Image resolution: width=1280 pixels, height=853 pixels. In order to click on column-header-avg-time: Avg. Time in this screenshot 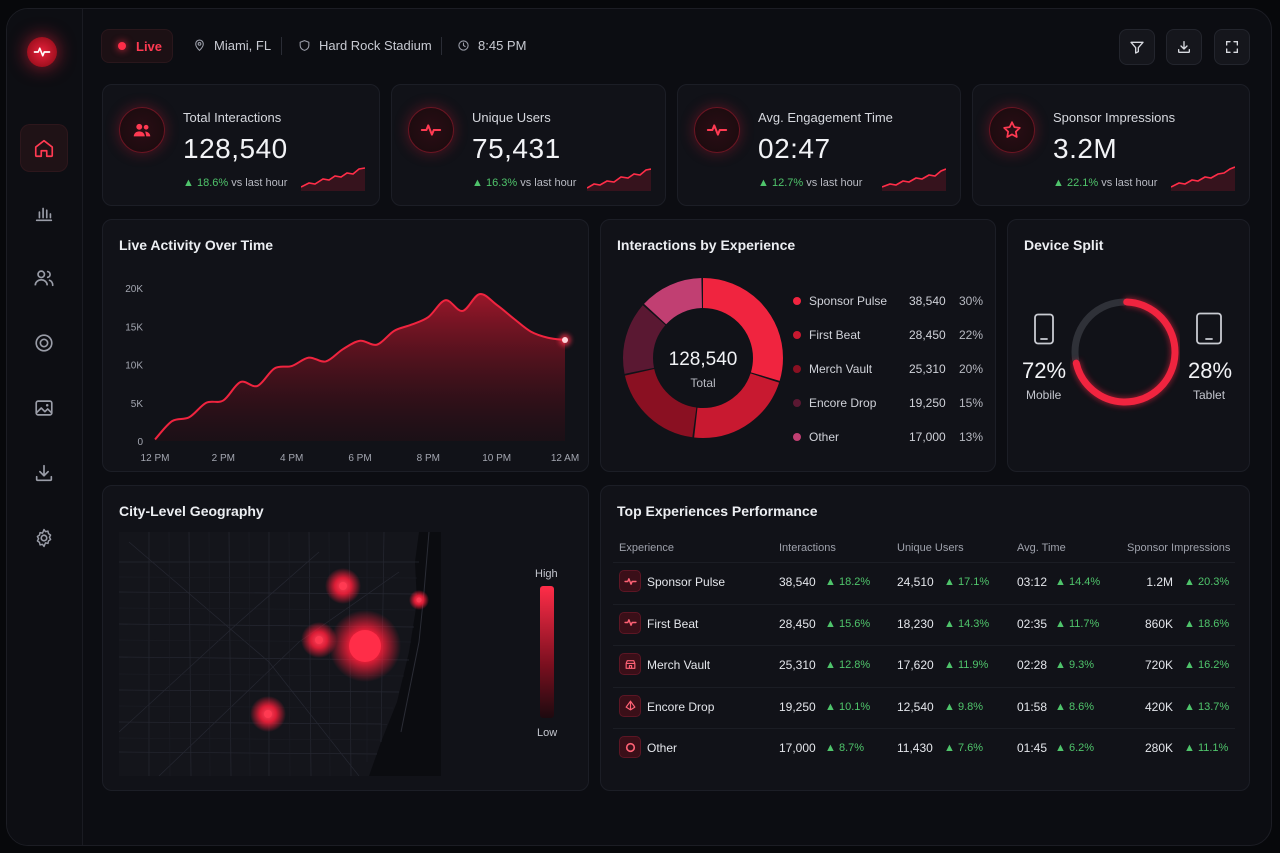, I will do `click(1041, 548)`.